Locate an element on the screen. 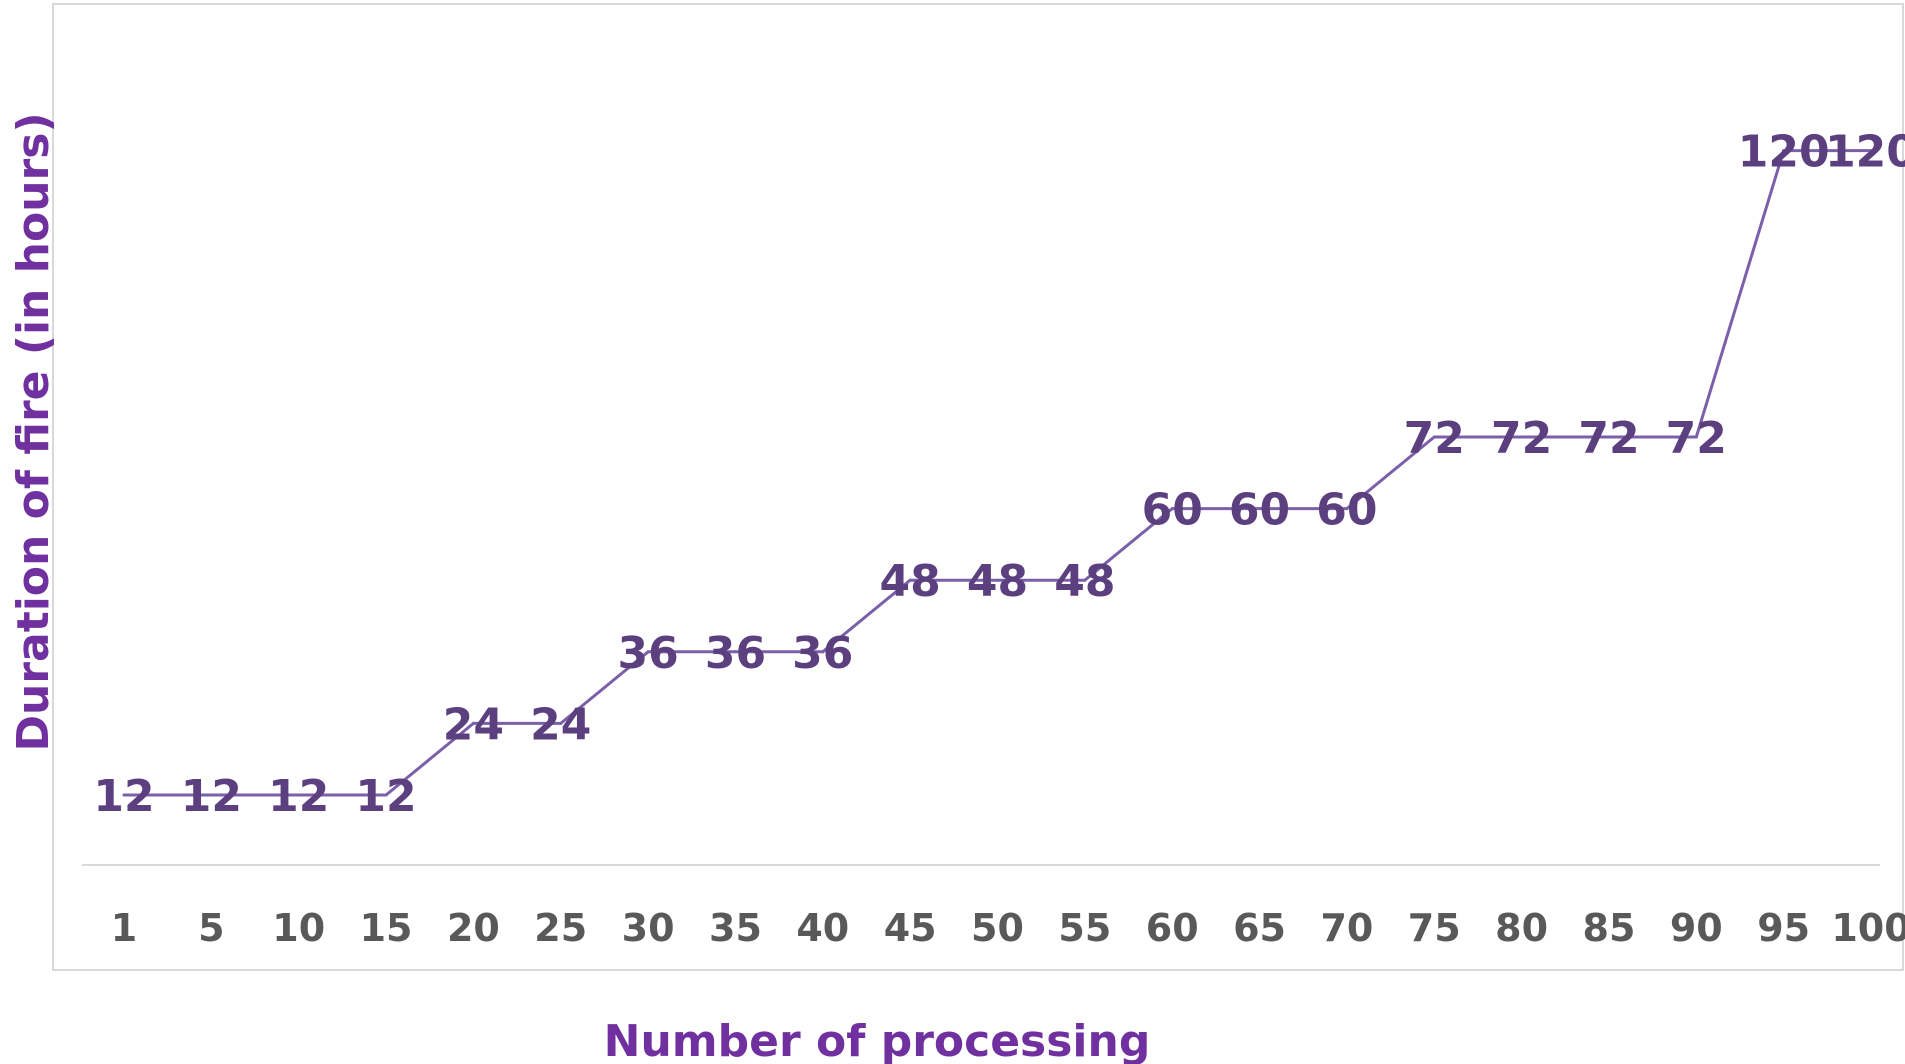 The height and width of the screenshot is (1064, 1905). x-tick-label: 75 is located at coordinates (1434, 928).